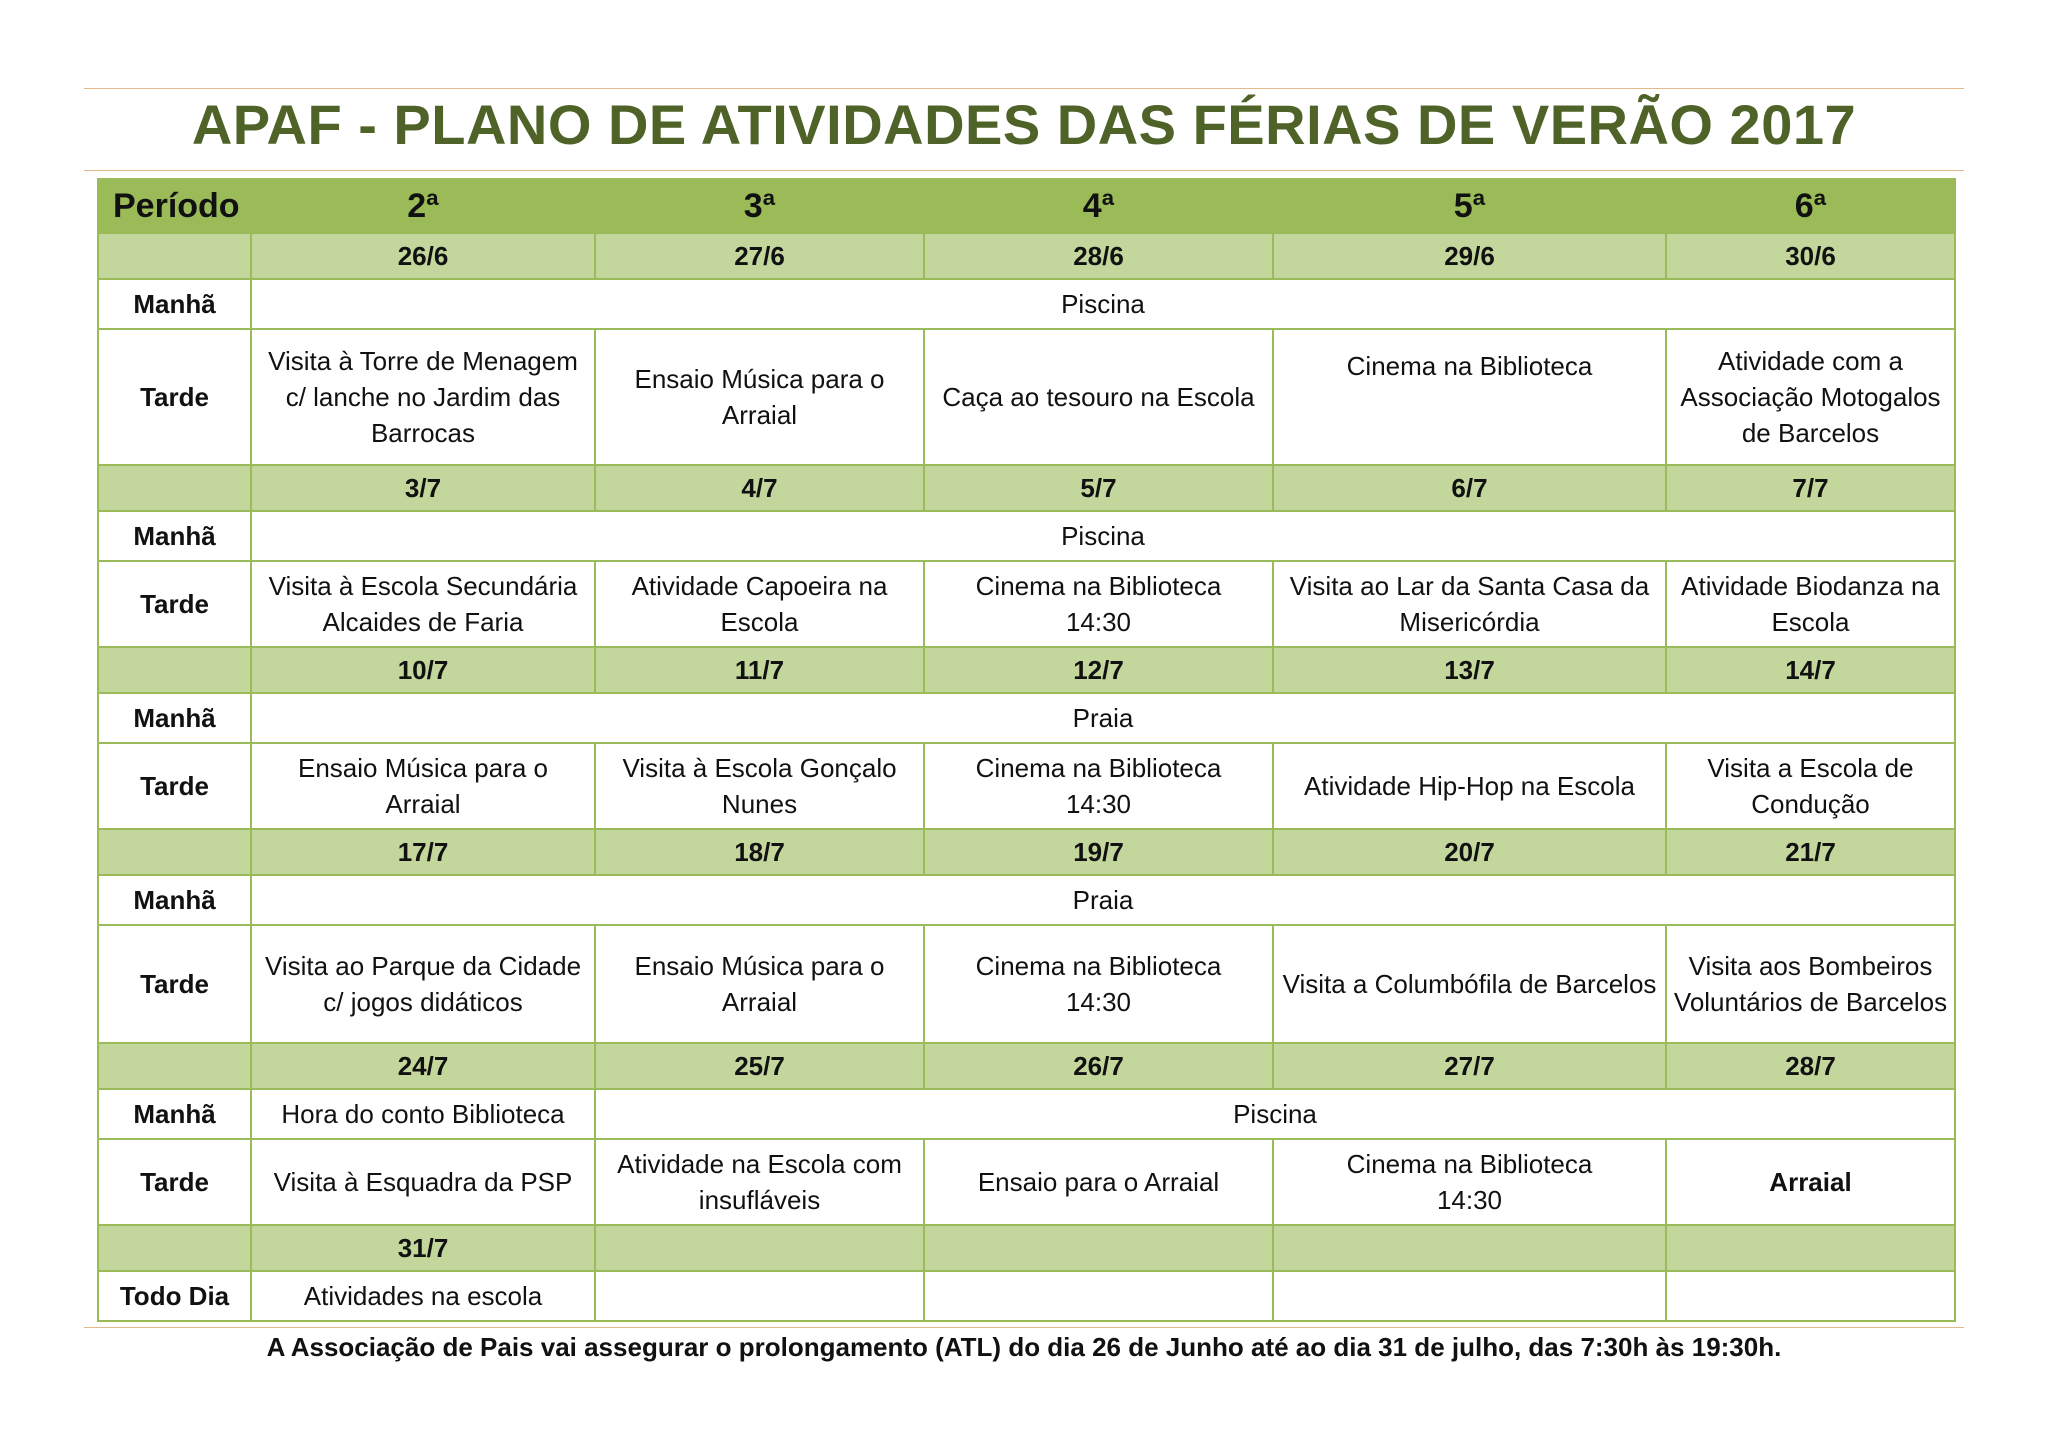  Describe the element at coordinates (759, 206) in the screenshot. I see `header-tuesday: 3ª` at that location.